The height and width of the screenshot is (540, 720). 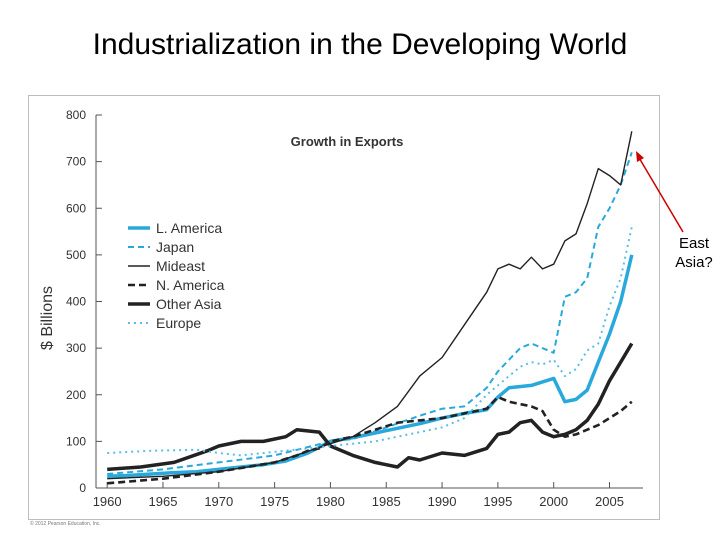 What do you see at coordinates (609, 501) in the screenshot?
I see `x-tick-label: 2005` at bounding box center [609, 501].